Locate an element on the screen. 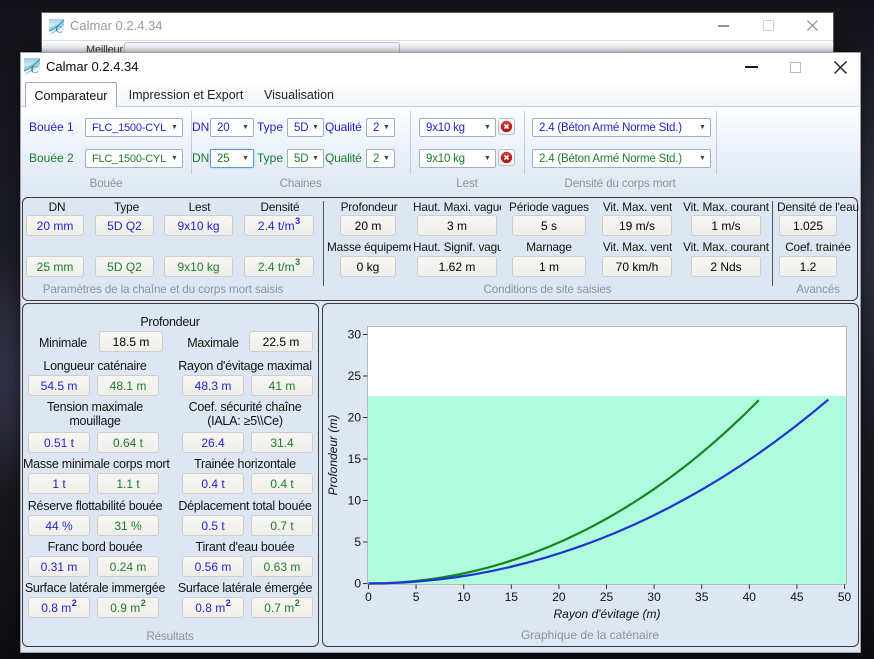 This screenshot has height=659, width=874. svg-text: 45 is located at coordinates (797, 597).